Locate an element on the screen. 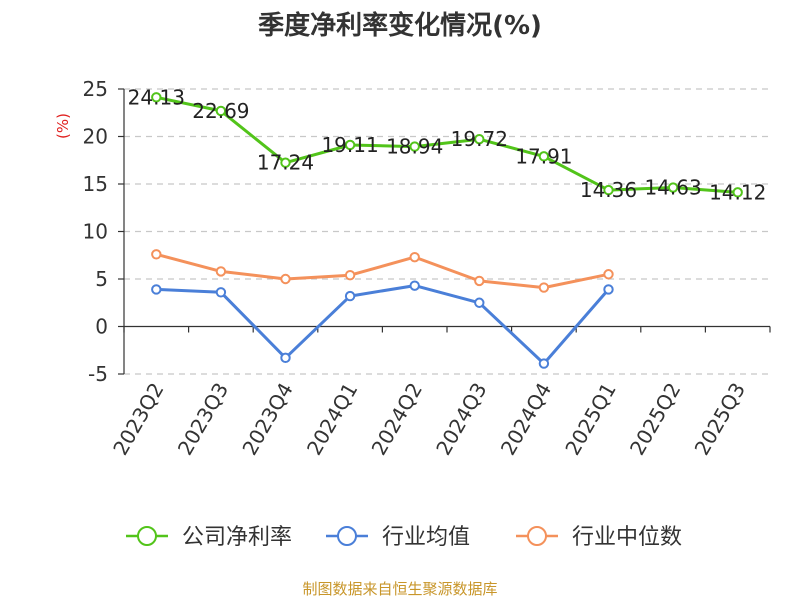 The width and height of the screenshot is (800, 600). data-label: 17.91 is located at coordinates (543, 156).